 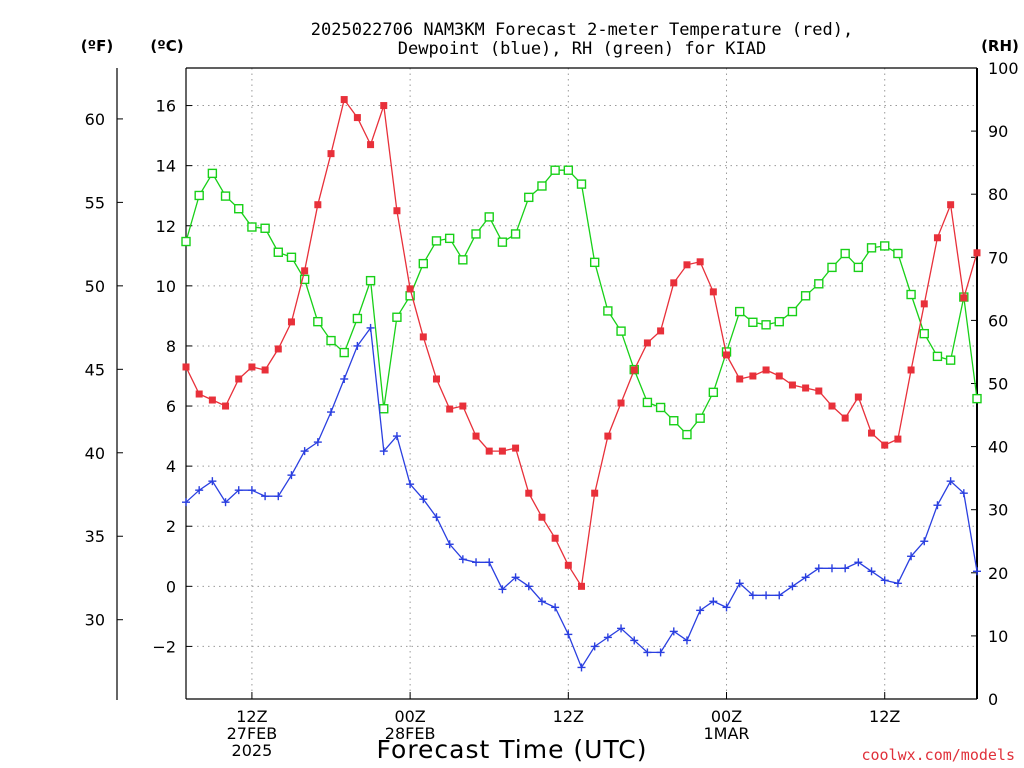 I want to click on rh-tick-label: 80, so click(x=998, y=194).